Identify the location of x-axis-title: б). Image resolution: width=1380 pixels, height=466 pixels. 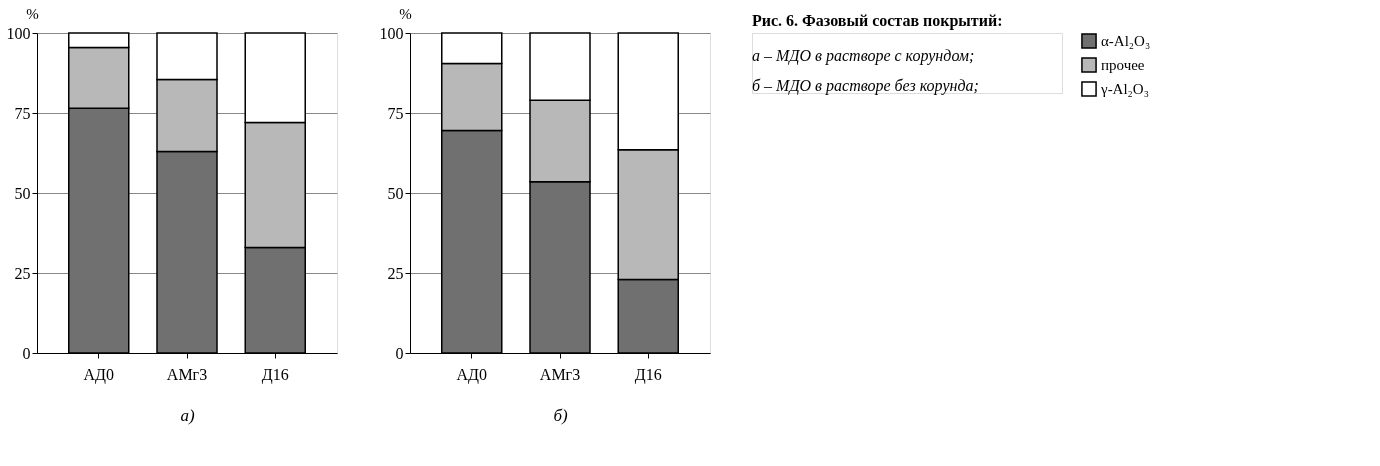
(560, 415).